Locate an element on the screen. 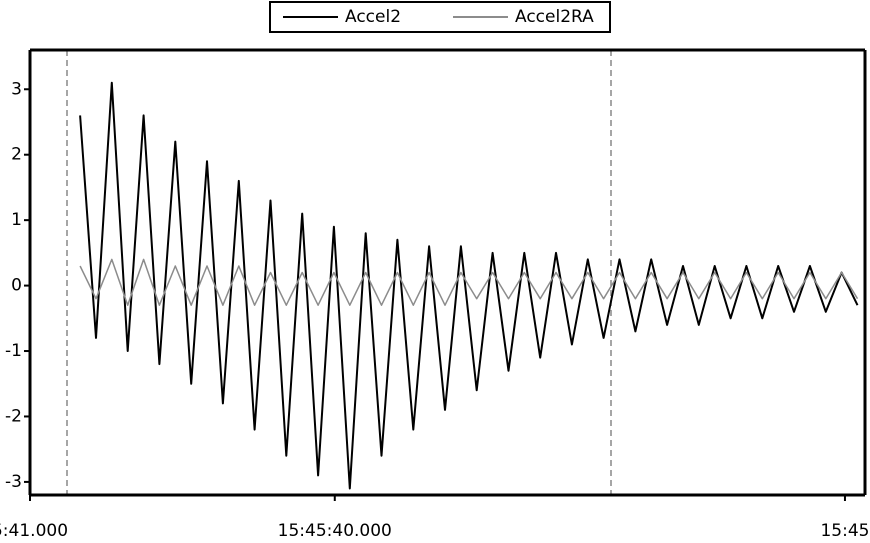 This screenshot has height=543, width=870. y-tick-label: 1 is located at coordinates (16, 220).